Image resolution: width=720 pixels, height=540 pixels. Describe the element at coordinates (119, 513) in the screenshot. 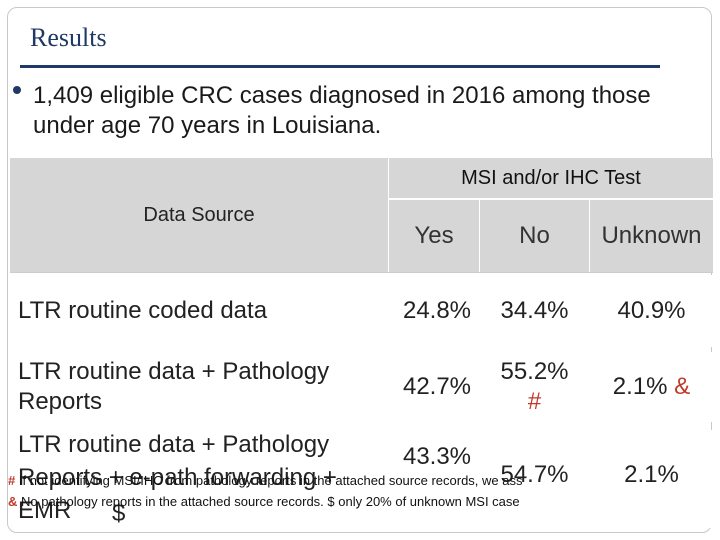

I see `row3-label-mark: $` at that location.